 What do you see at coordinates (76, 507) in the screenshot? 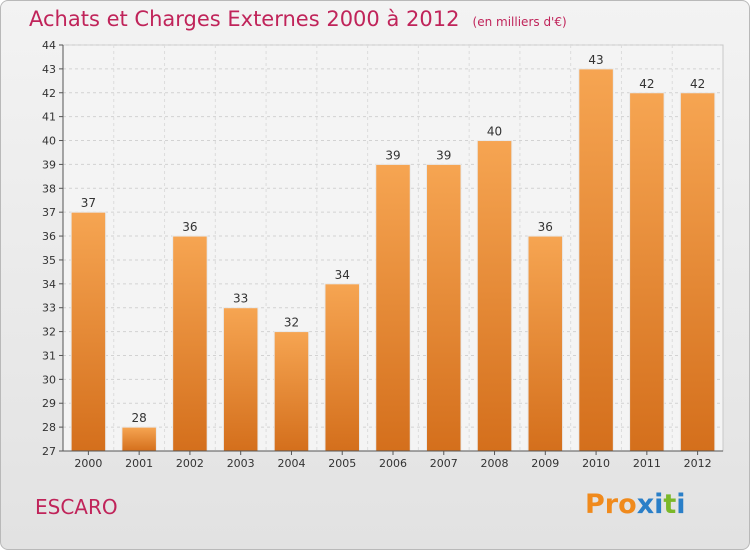
I see `commune-name: ESCARO` at bounding box center [76, 507].